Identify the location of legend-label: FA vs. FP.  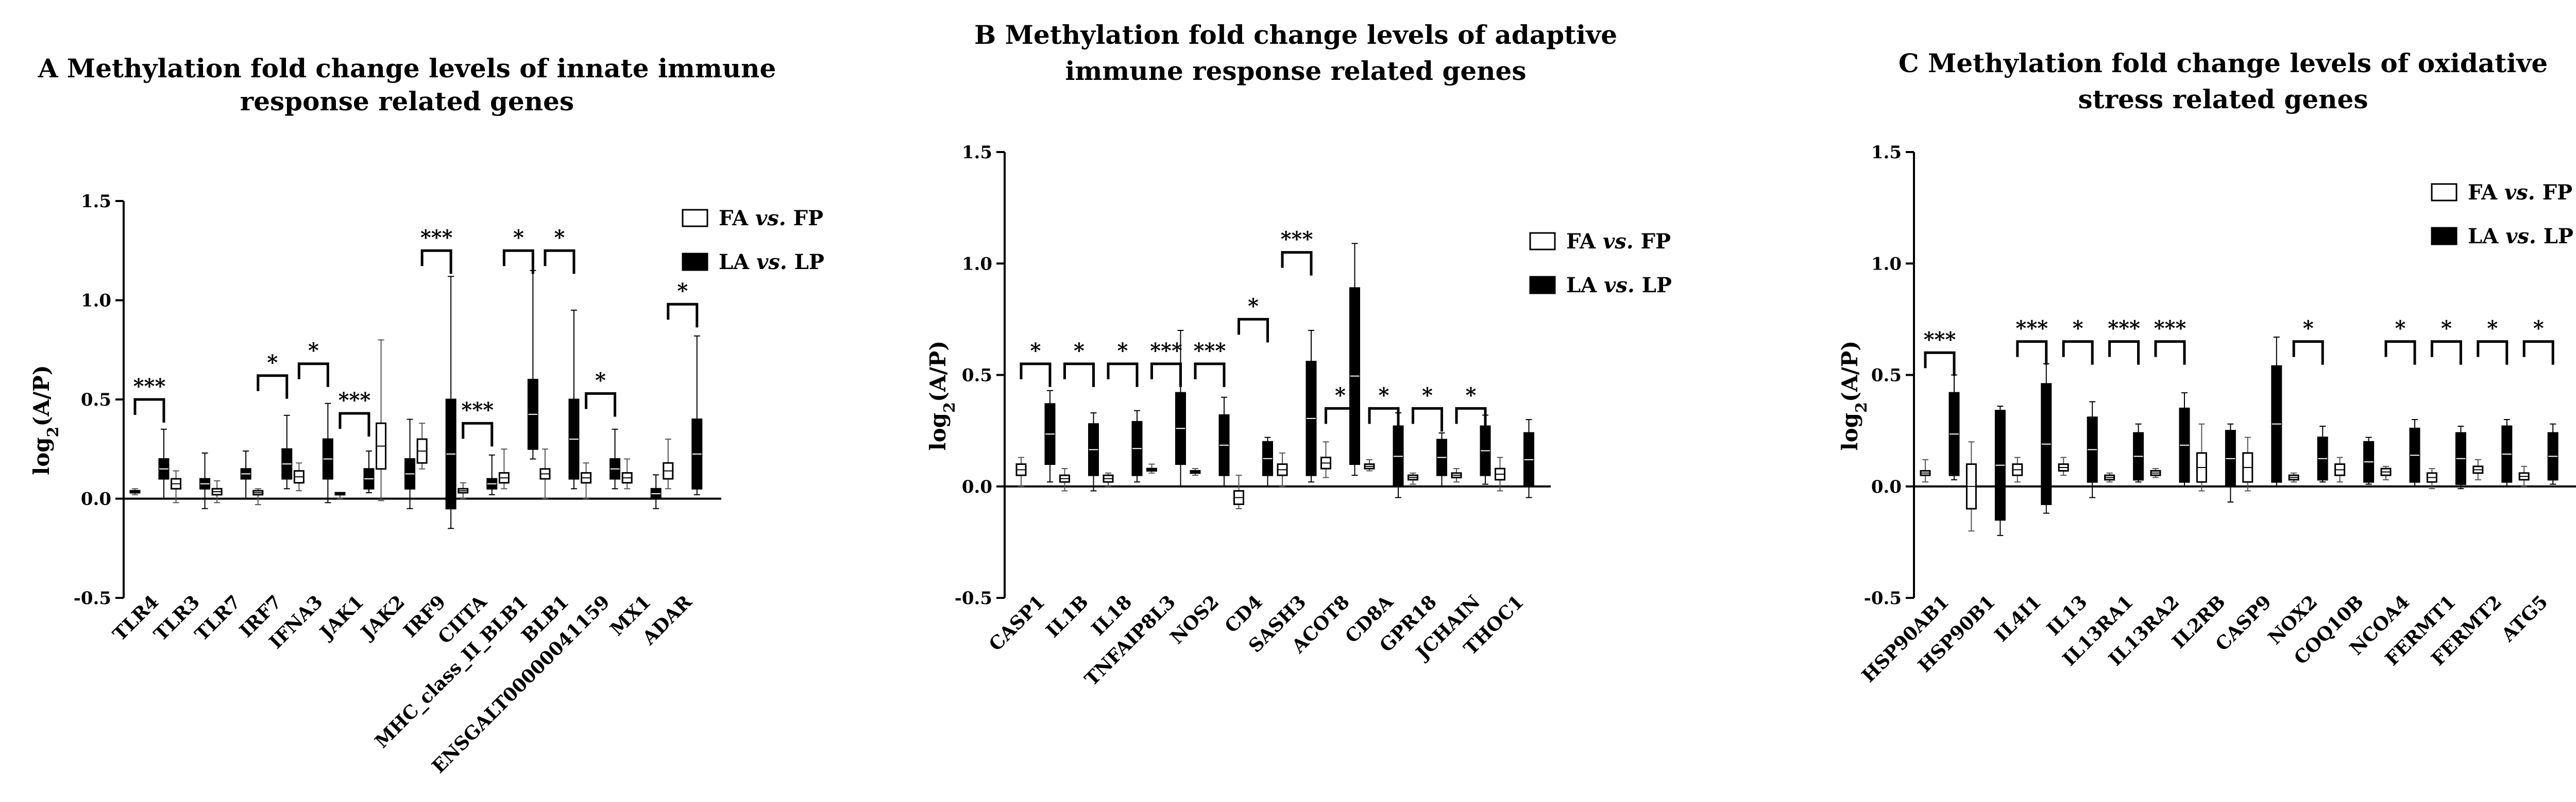
(2520, 192).